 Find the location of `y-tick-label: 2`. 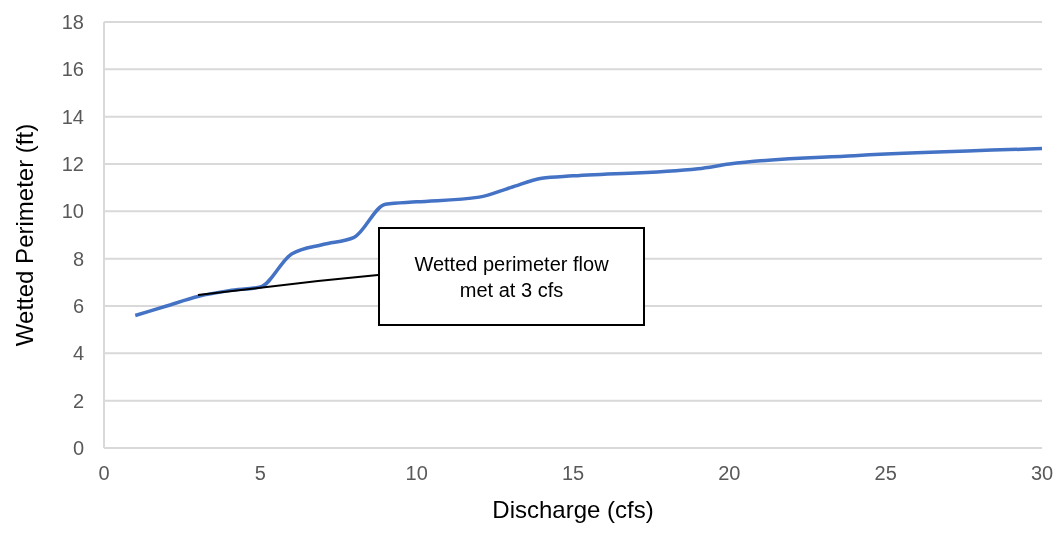

y-tick-label: 2 is located at coordinates (78, 400).